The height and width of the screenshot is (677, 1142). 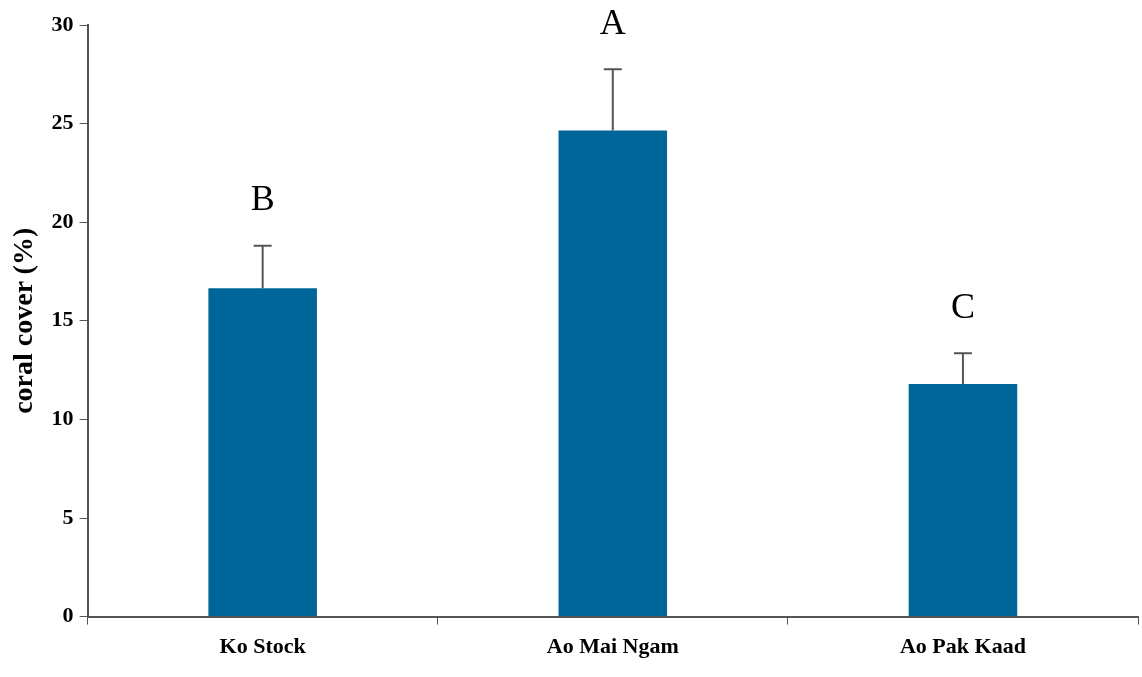 What do you see at coordinates (68, 516) in the screenshot?
I see `y-tick-label: 5` at bounding box center [68, 516].